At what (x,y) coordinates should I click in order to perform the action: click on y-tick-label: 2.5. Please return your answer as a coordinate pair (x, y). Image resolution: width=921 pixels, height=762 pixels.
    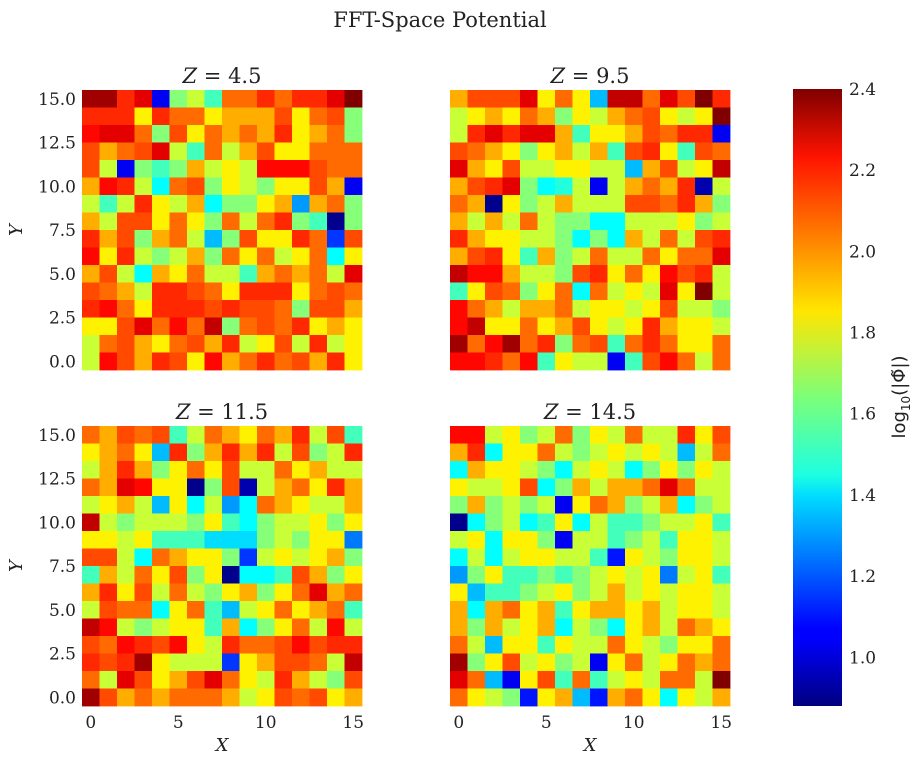
    Looking at the image, I should click on (62, 655).